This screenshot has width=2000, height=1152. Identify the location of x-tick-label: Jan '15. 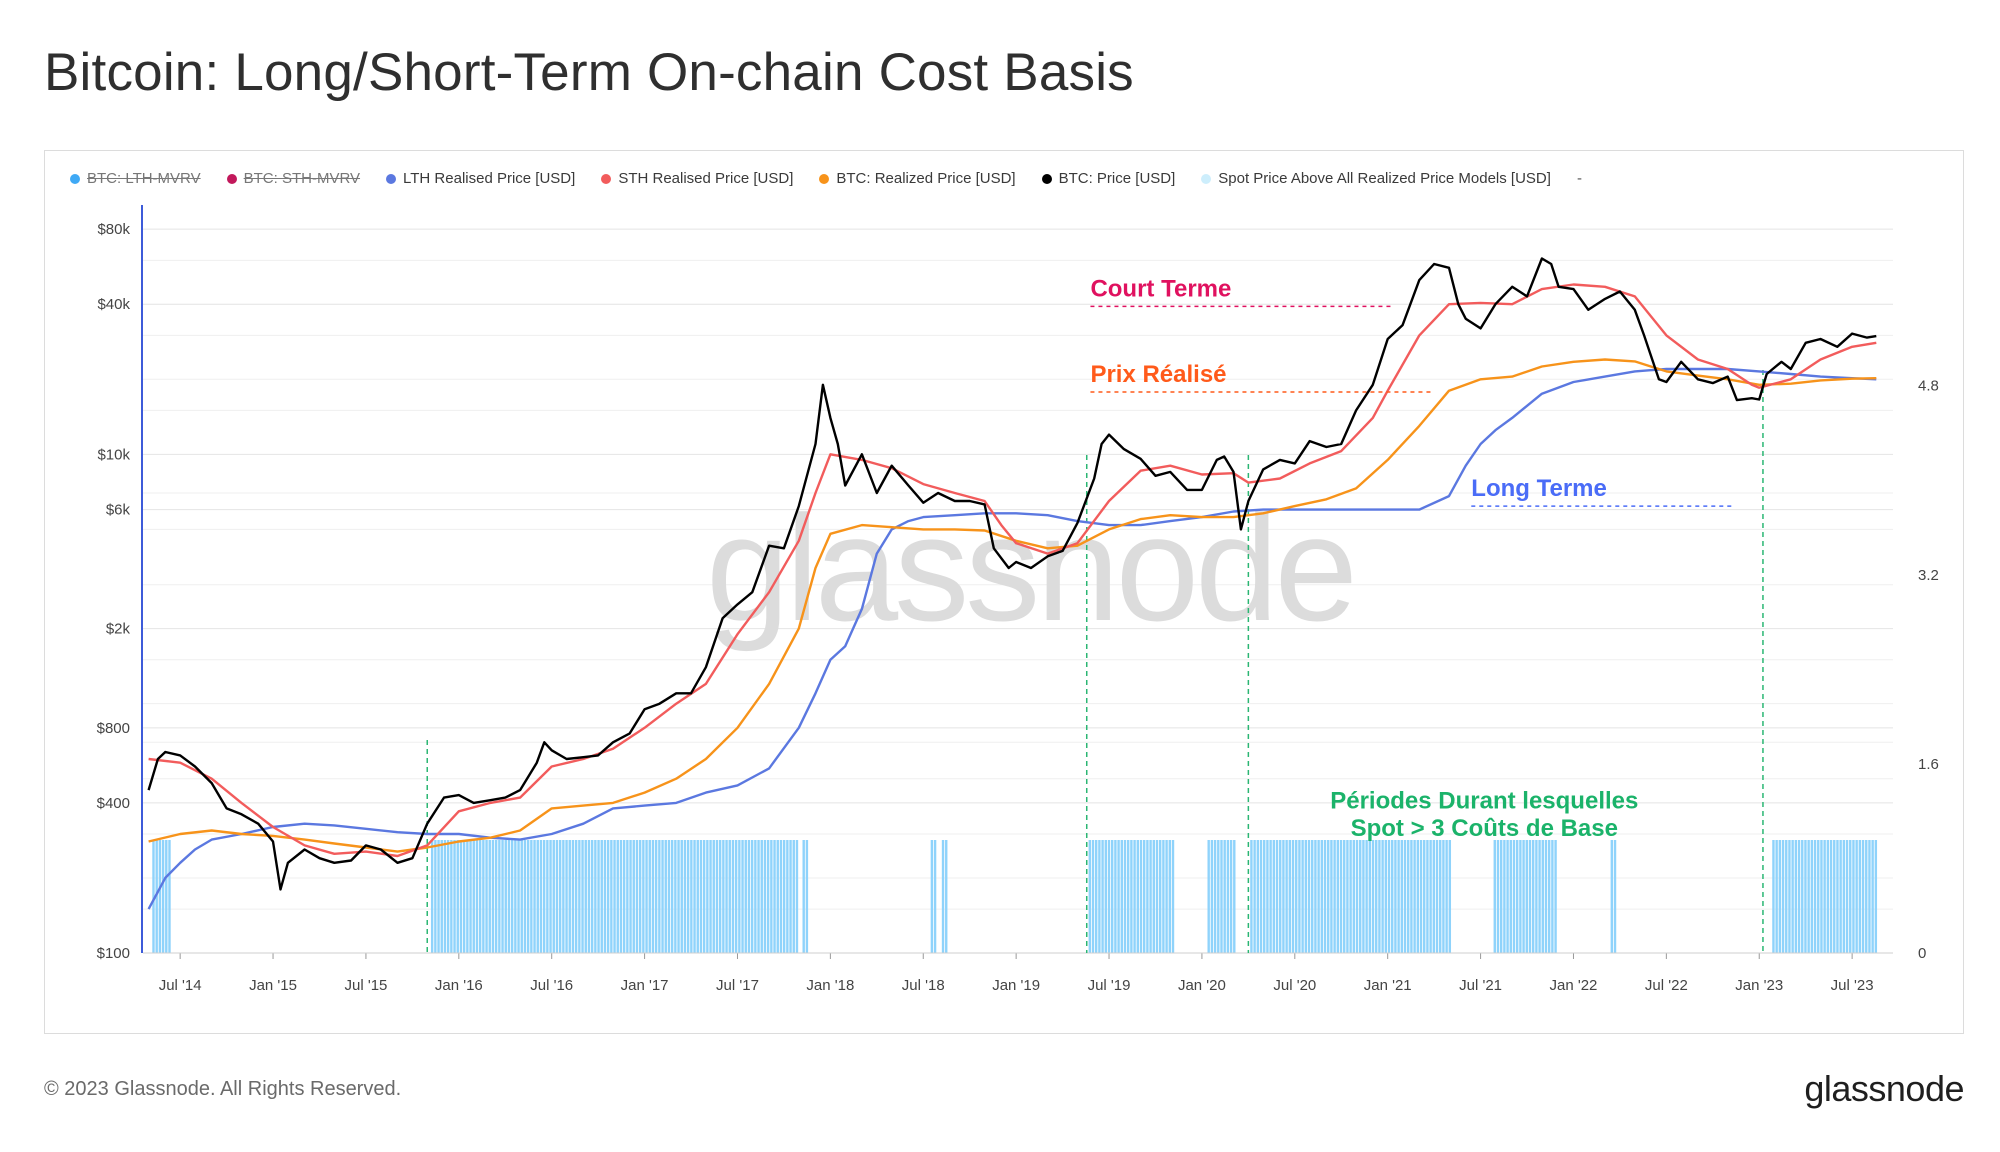
(273, 985).